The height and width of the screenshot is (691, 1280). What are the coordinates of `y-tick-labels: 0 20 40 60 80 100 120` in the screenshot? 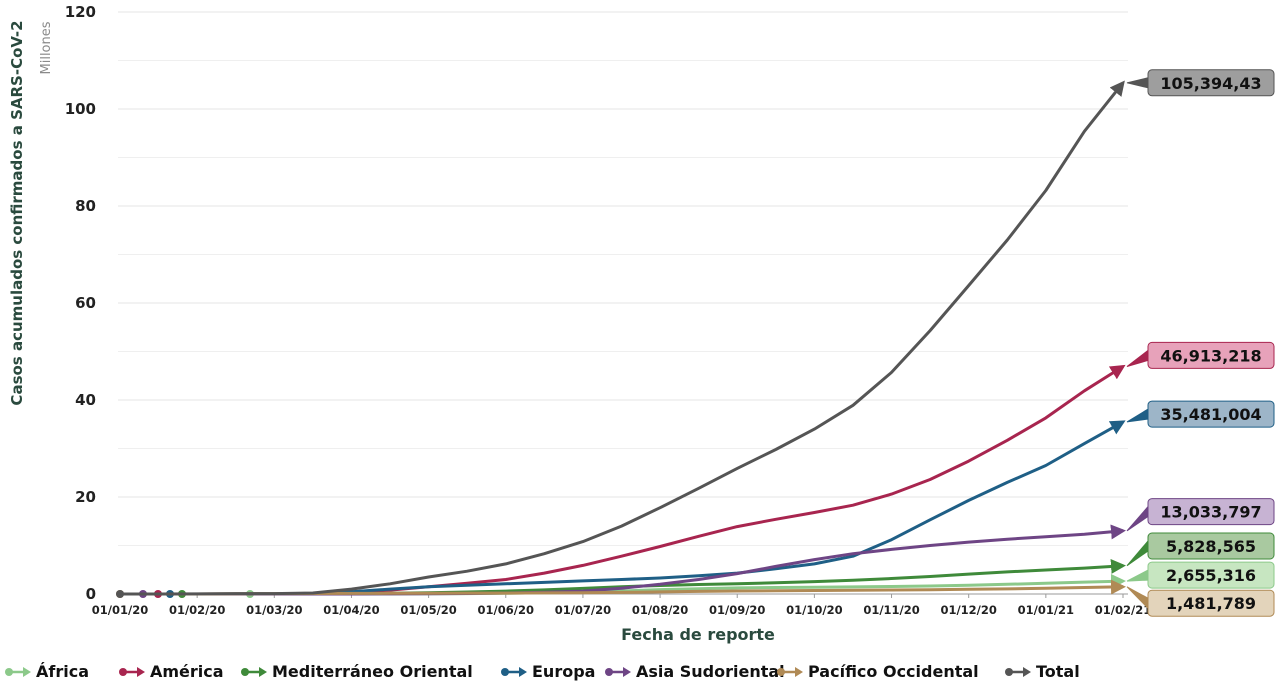 It's located at (80, 303).